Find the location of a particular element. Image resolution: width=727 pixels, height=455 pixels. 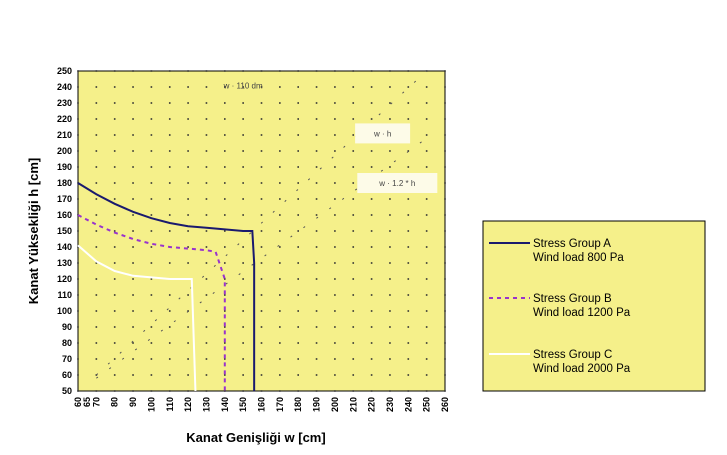

y-tick-label: 170 is located at coordinates (64, 199).